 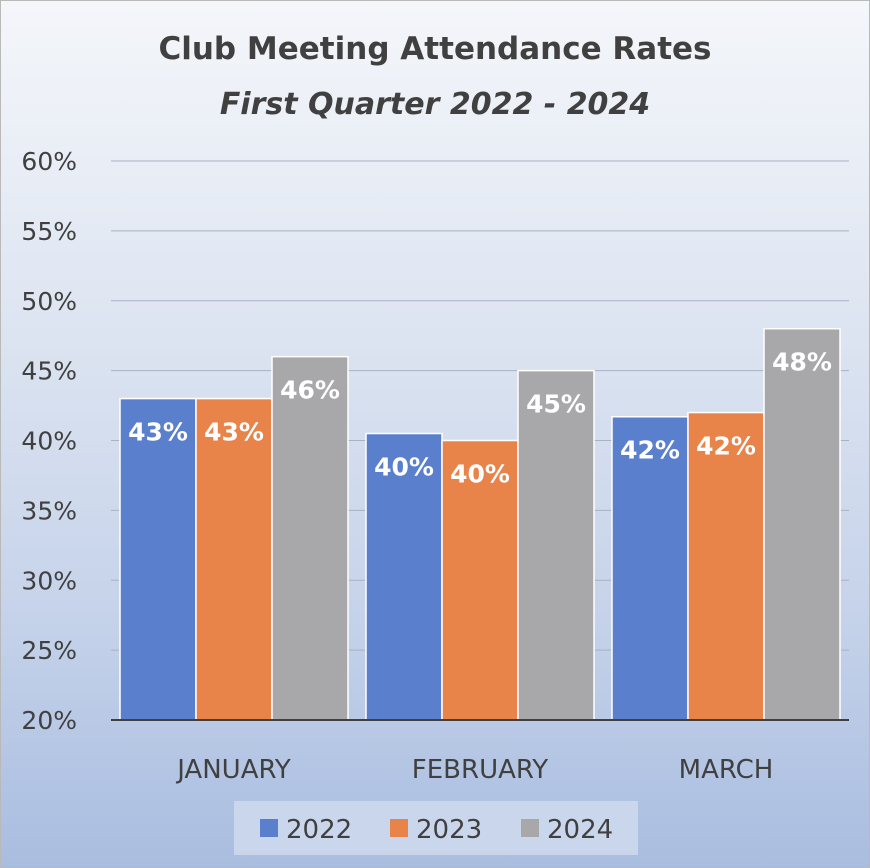 I want to click on legend-swatch-2022, so click(x=269, y=828).